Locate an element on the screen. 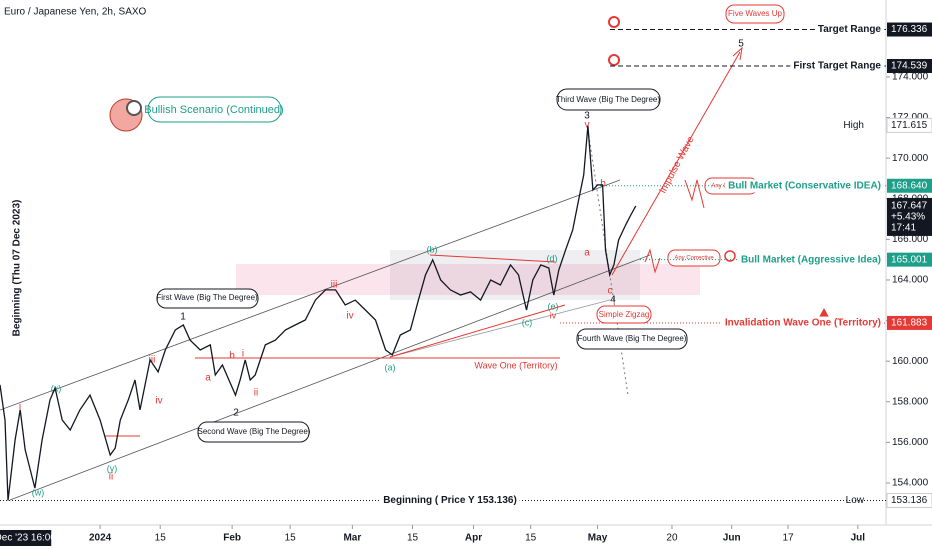 This screenshot has width=932, height=550. price-label: 161.883 is located at coordinates (909, 323).